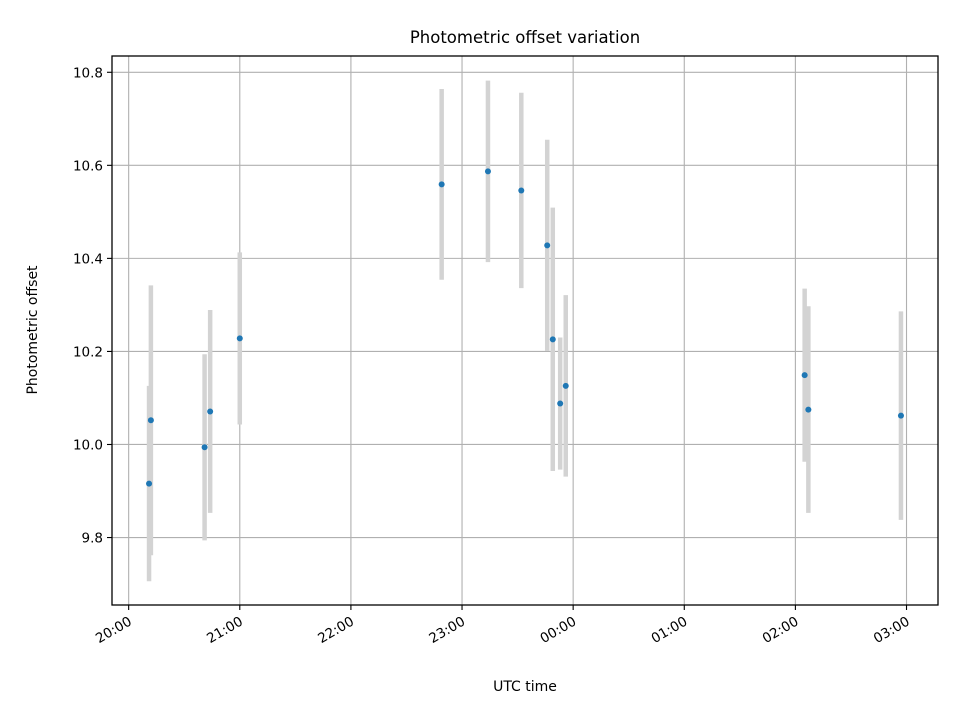  What do you see at coordinates (92, 539) in the screenshot?
I see `y-tick-label: 9.8` at bounding box center [92, 539].